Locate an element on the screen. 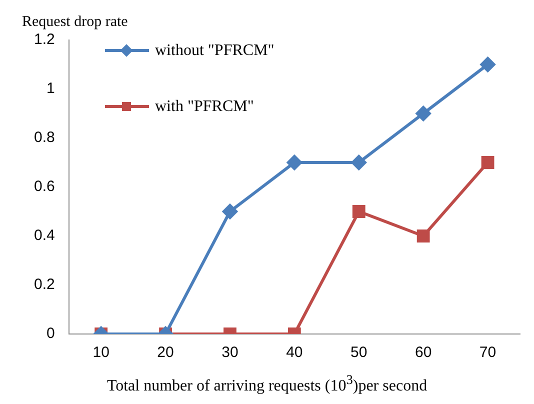 This screenshot has width=534, height=404. legend-label: without "PFRCM" is located at coordinates (214, 51).